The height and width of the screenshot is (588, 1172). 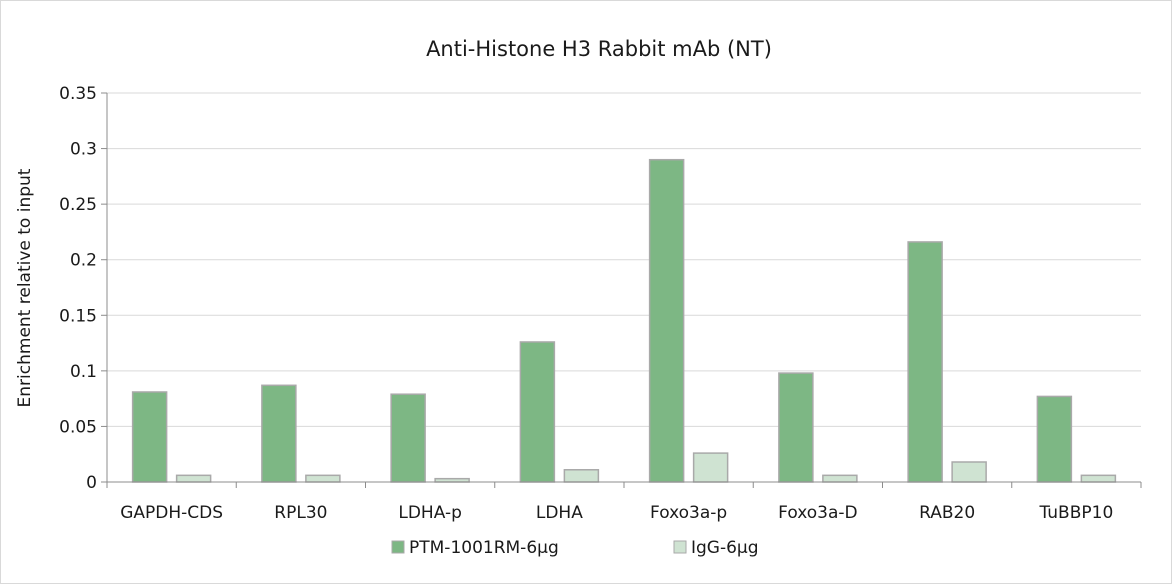 I want to click on x-tick-label: GAPDH-CDS, so click(x=171, y=513).